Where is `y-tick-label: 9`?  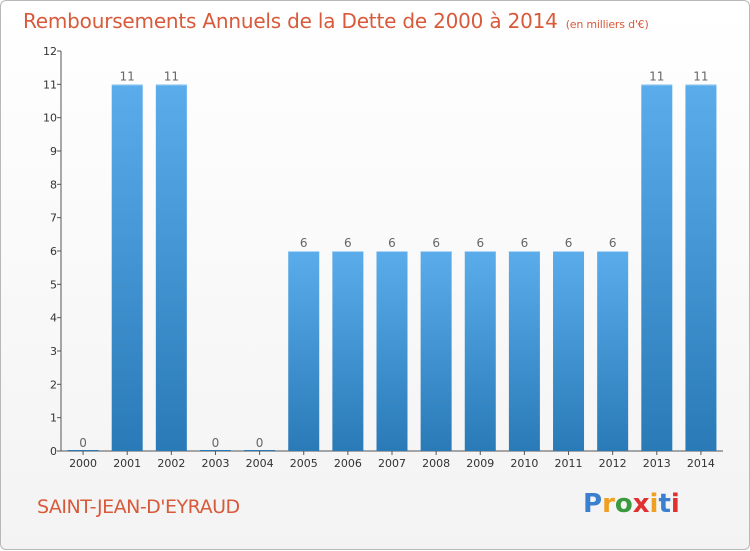 y-tick-label: 9 is located at coordinates (53, 151).